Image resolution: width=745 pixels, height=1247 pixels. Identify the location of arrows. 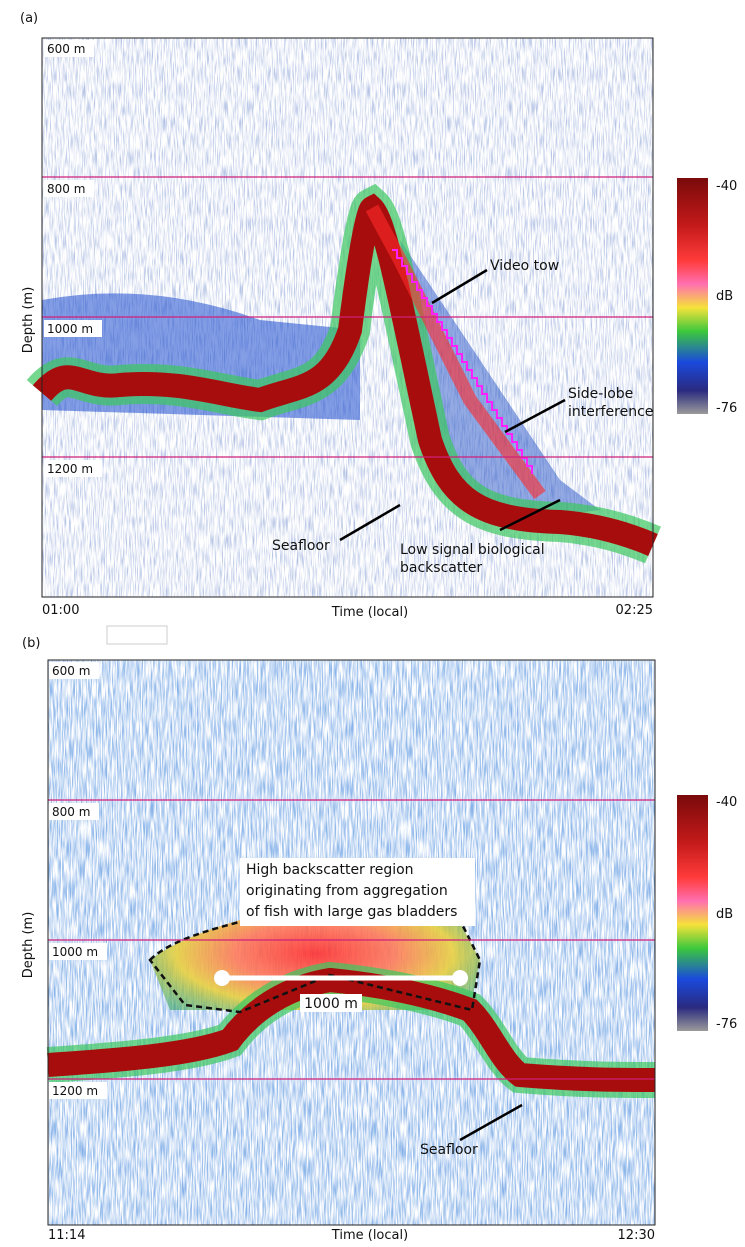
(452, 405).